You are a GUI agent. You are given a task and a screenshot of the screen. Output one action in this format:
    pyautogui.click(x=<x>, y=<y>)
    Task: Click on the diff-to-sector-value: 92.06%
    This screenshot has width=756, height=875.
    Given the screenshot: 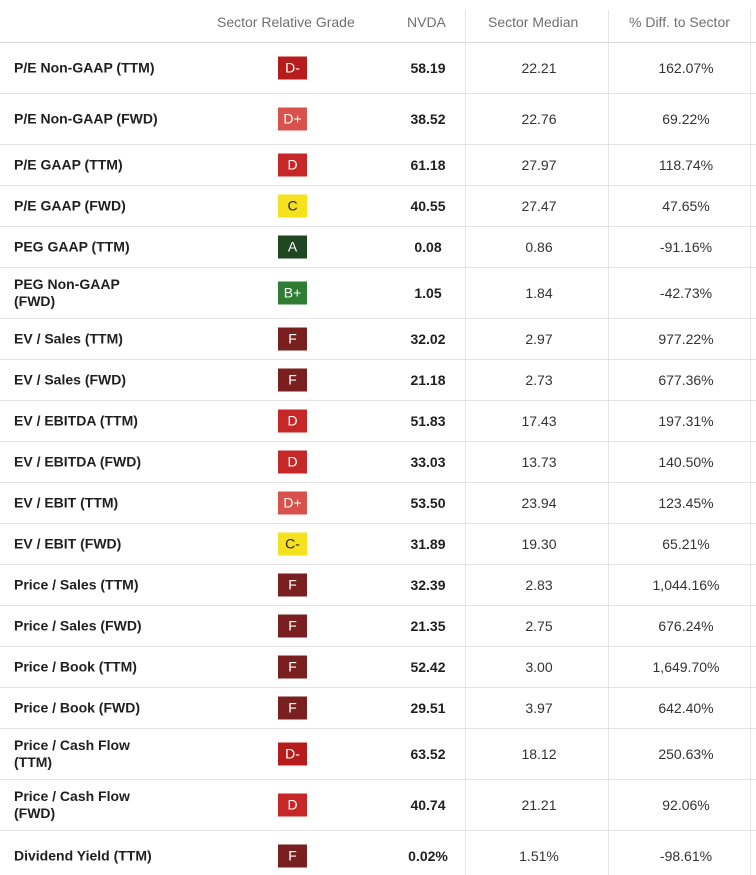 What is the action you would take?
    pyautogui.click(x=686, y=805)
    